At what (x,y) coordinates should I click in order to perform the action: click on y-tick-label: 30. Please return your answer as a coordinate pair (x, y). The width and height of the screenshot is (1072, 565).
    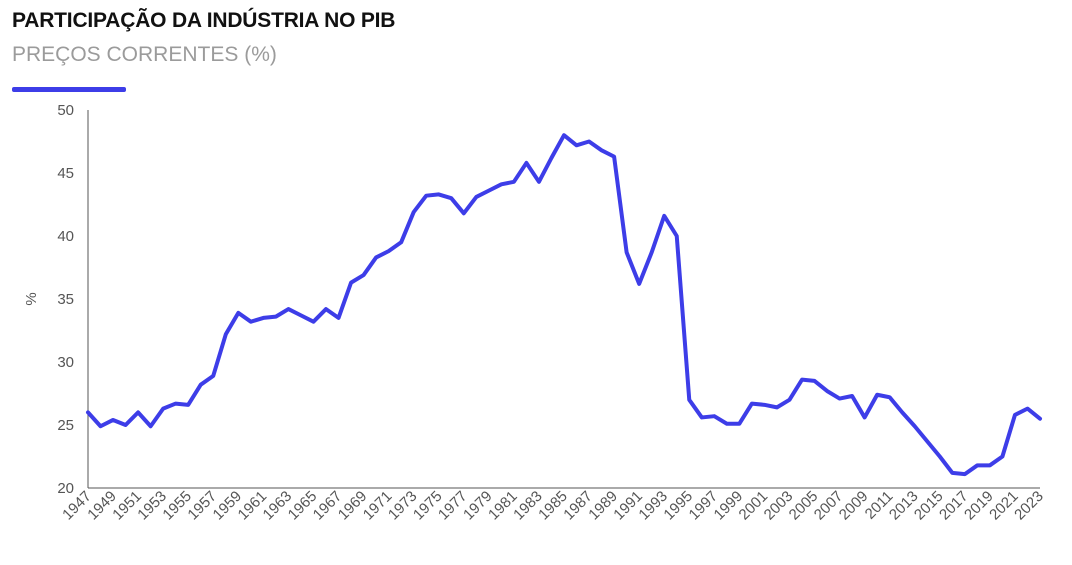
    Looking at the image, I should click on (65, 362).